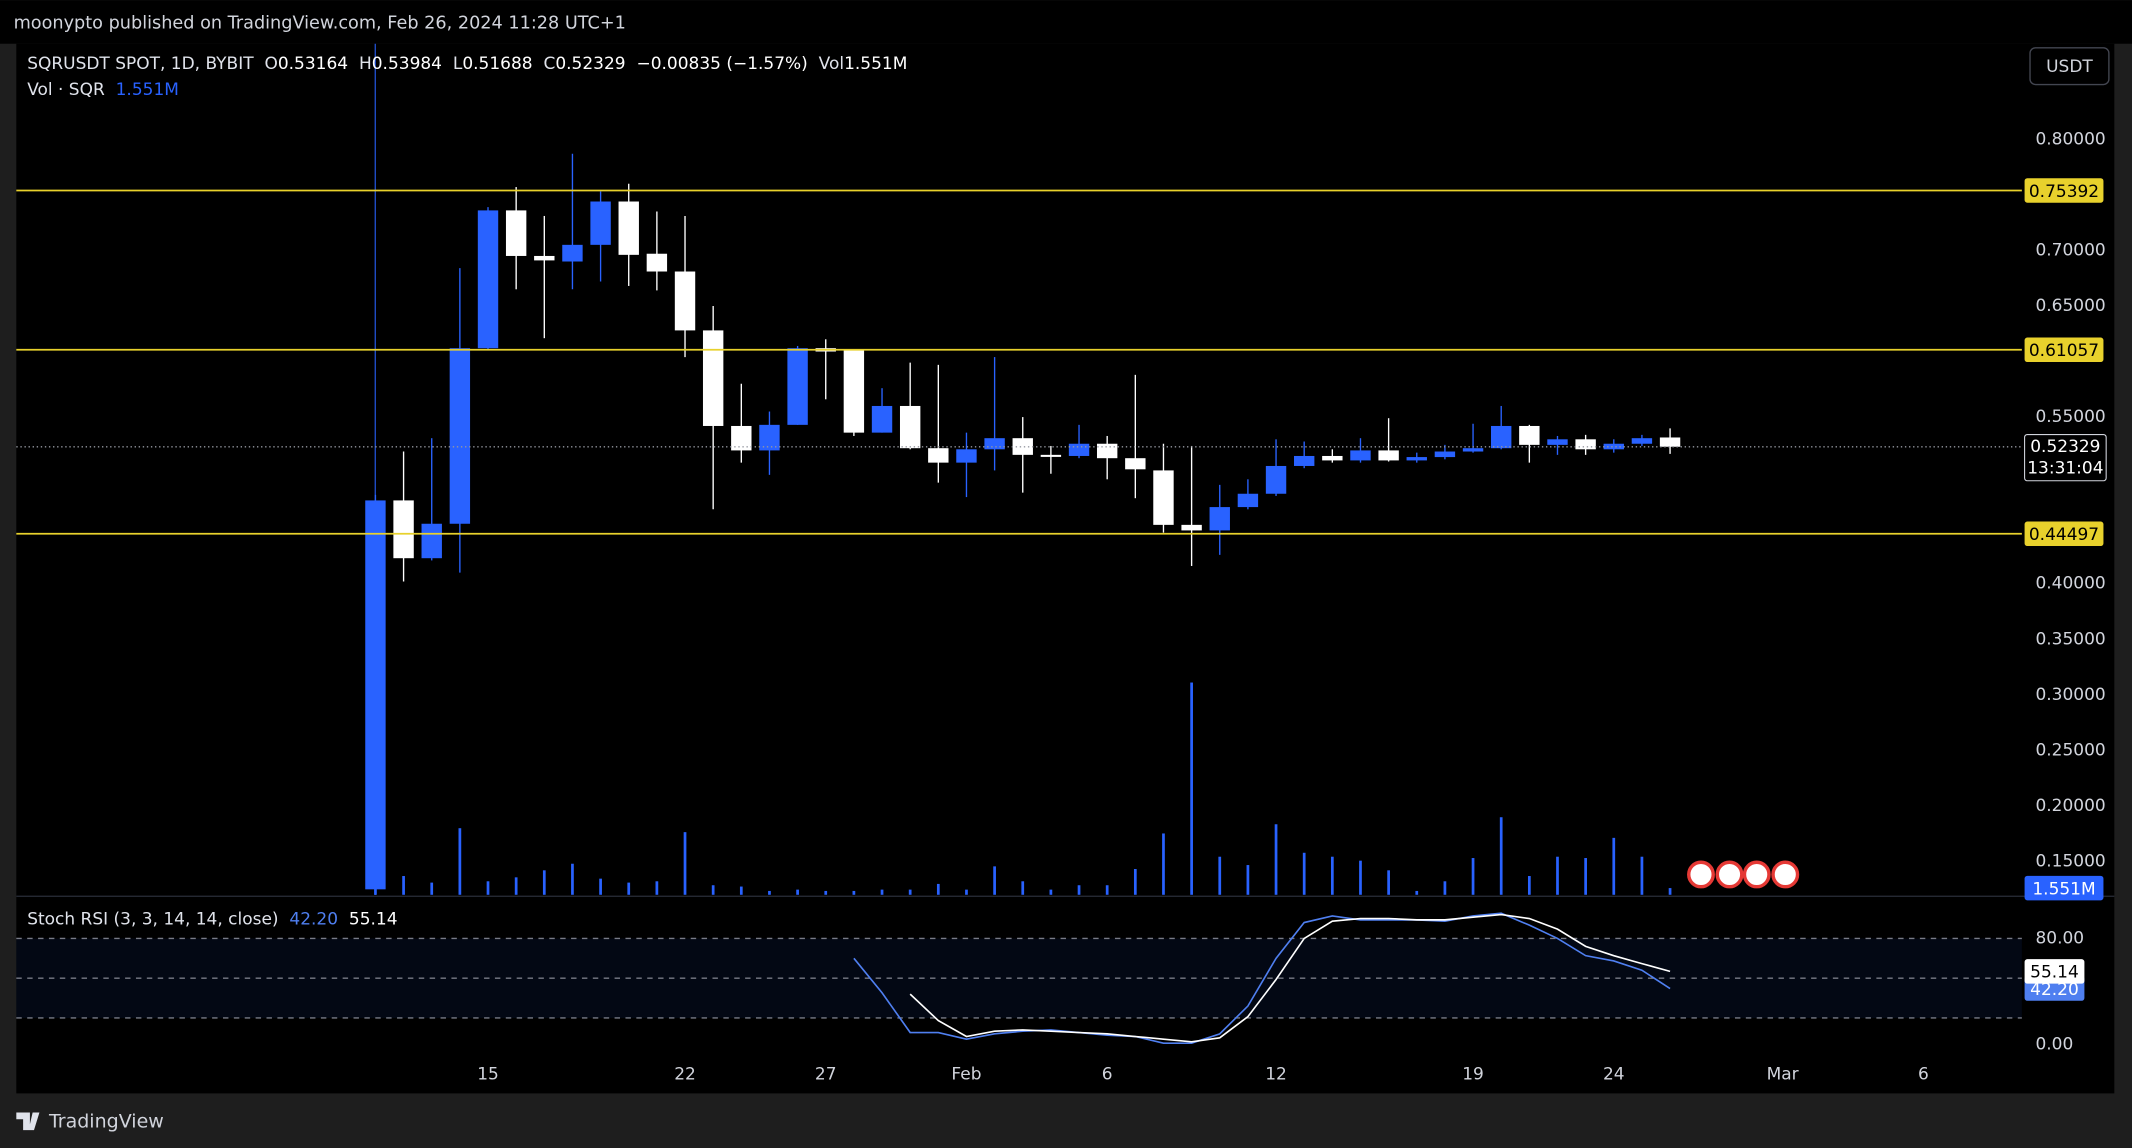  What do you see at coordinates (2070, 639) in the screenshot?
I see `y-tick-label: 0.35000` at bounding box center [2070, 639].